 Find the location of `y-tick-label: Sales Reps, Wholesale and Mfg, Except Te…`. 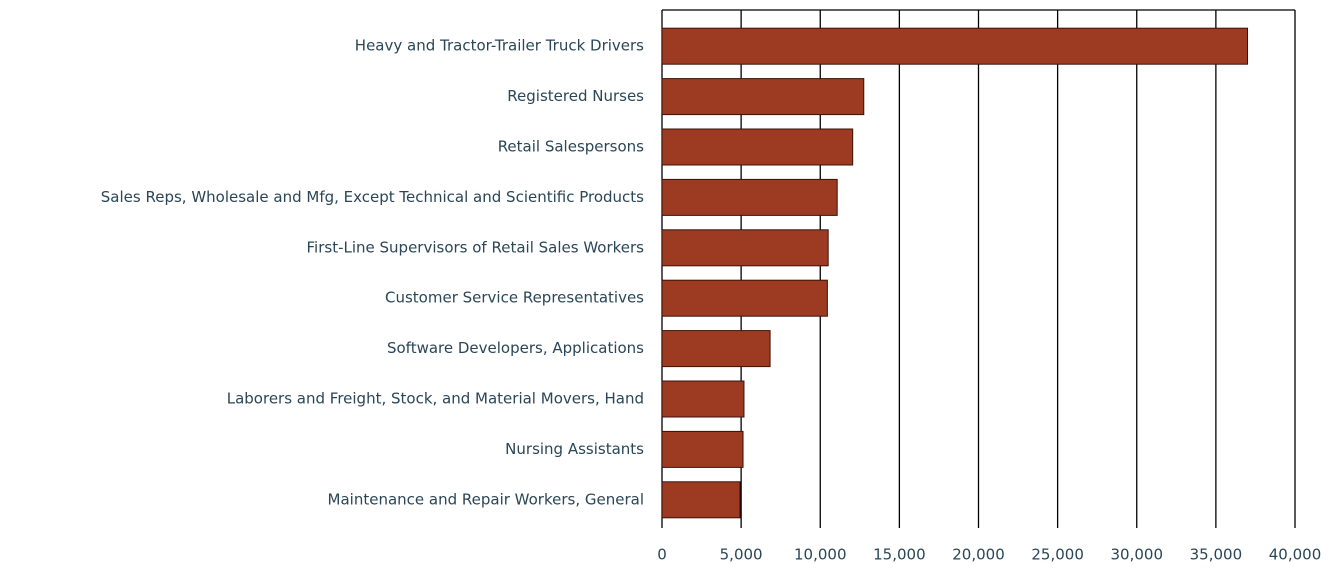

y-tick-label: Sales Reps, Wholesale and Mfg, Except Te… is located at coordinates (372, 197).